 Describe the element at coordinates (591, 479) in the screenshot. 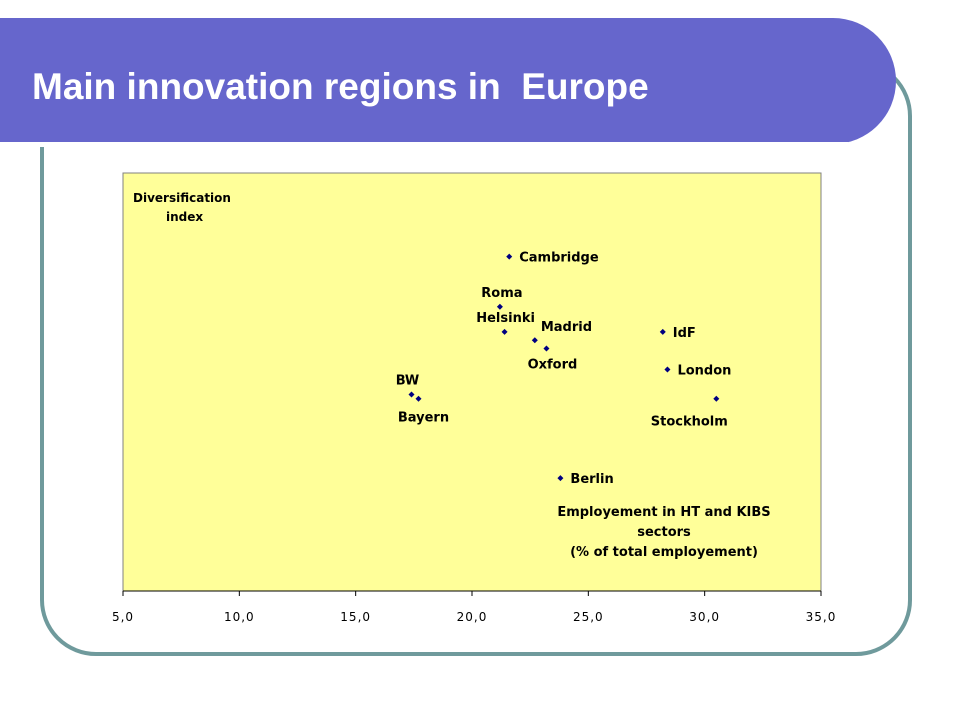

I see `point-label-berlin: Berlin` at that location.